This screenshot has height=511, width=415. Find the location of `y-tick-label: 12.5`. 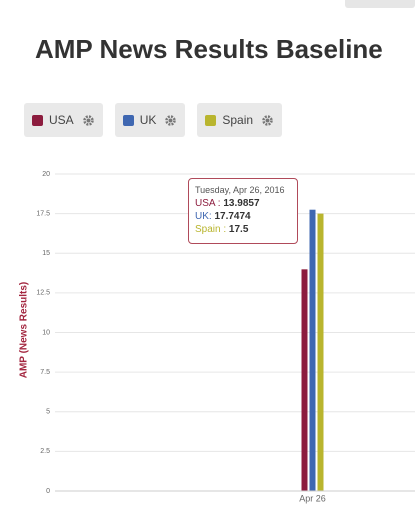

y-tick-label: 12.5 is located at coordinates (43, 293).